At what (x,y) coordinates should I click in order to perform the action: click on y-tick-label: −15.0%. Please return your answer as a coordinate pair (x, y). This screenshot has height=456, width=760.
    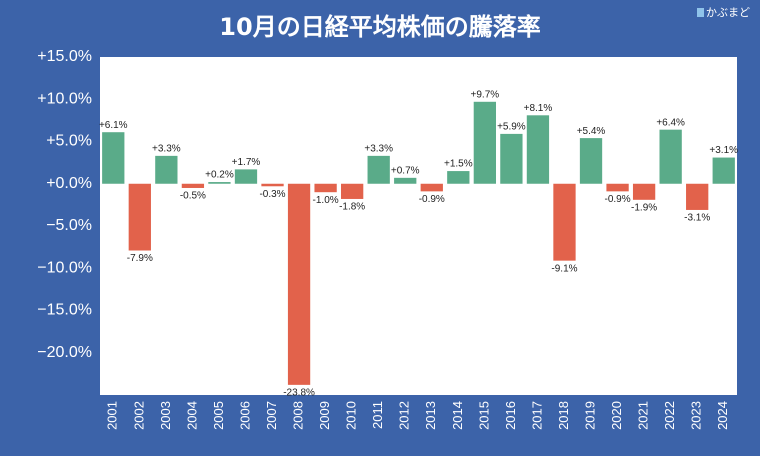
    Looking at the image, I should click on (64, 310).